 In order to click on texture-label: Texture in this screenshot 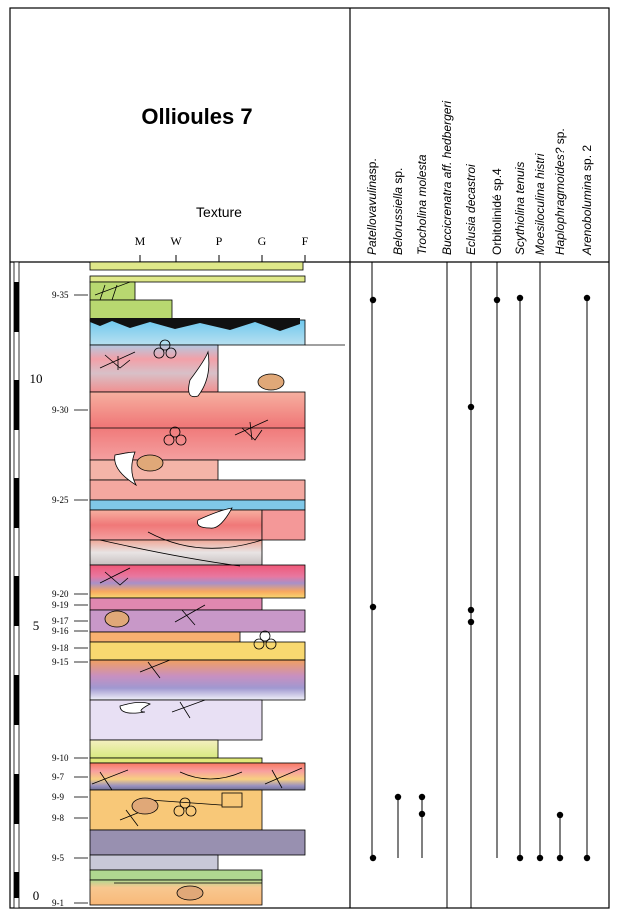, I will do `click(219, 212)`.